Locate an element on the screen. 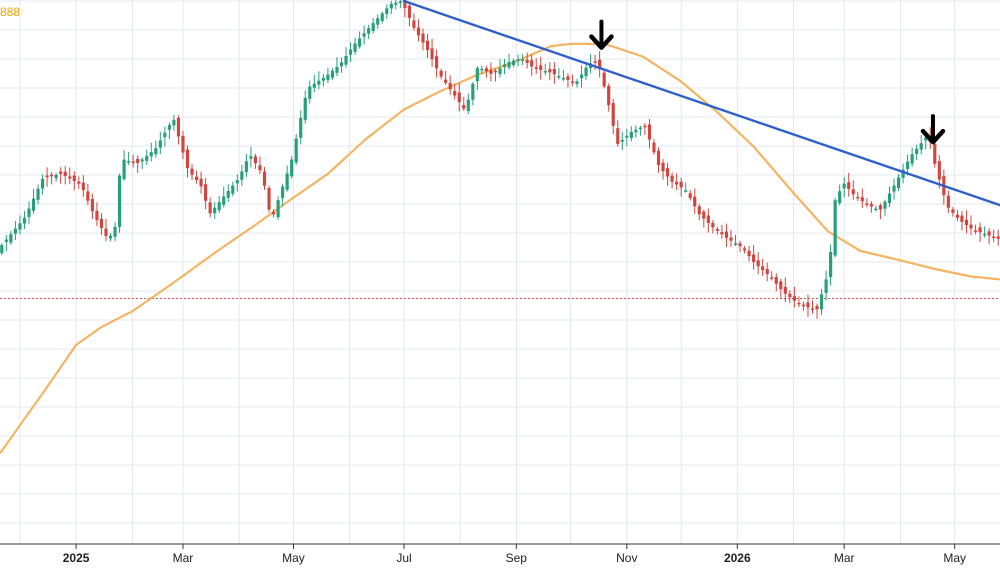 This screenshot has width=1000, height=572. x-tick-label: Nov is located at coordinates (626, 558).